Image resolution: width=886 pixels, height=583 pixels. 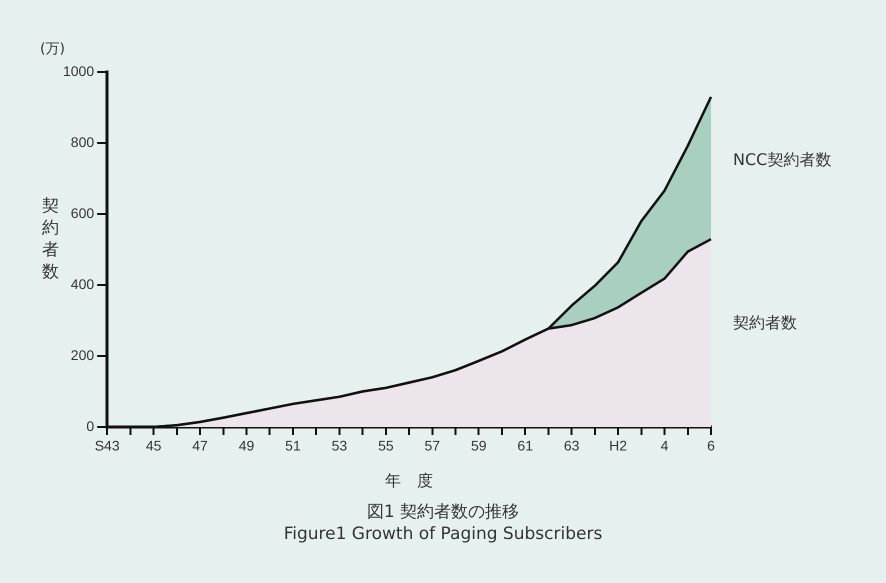 I want to click on series-label: NCC契約者数, so click(x=782, y=160).